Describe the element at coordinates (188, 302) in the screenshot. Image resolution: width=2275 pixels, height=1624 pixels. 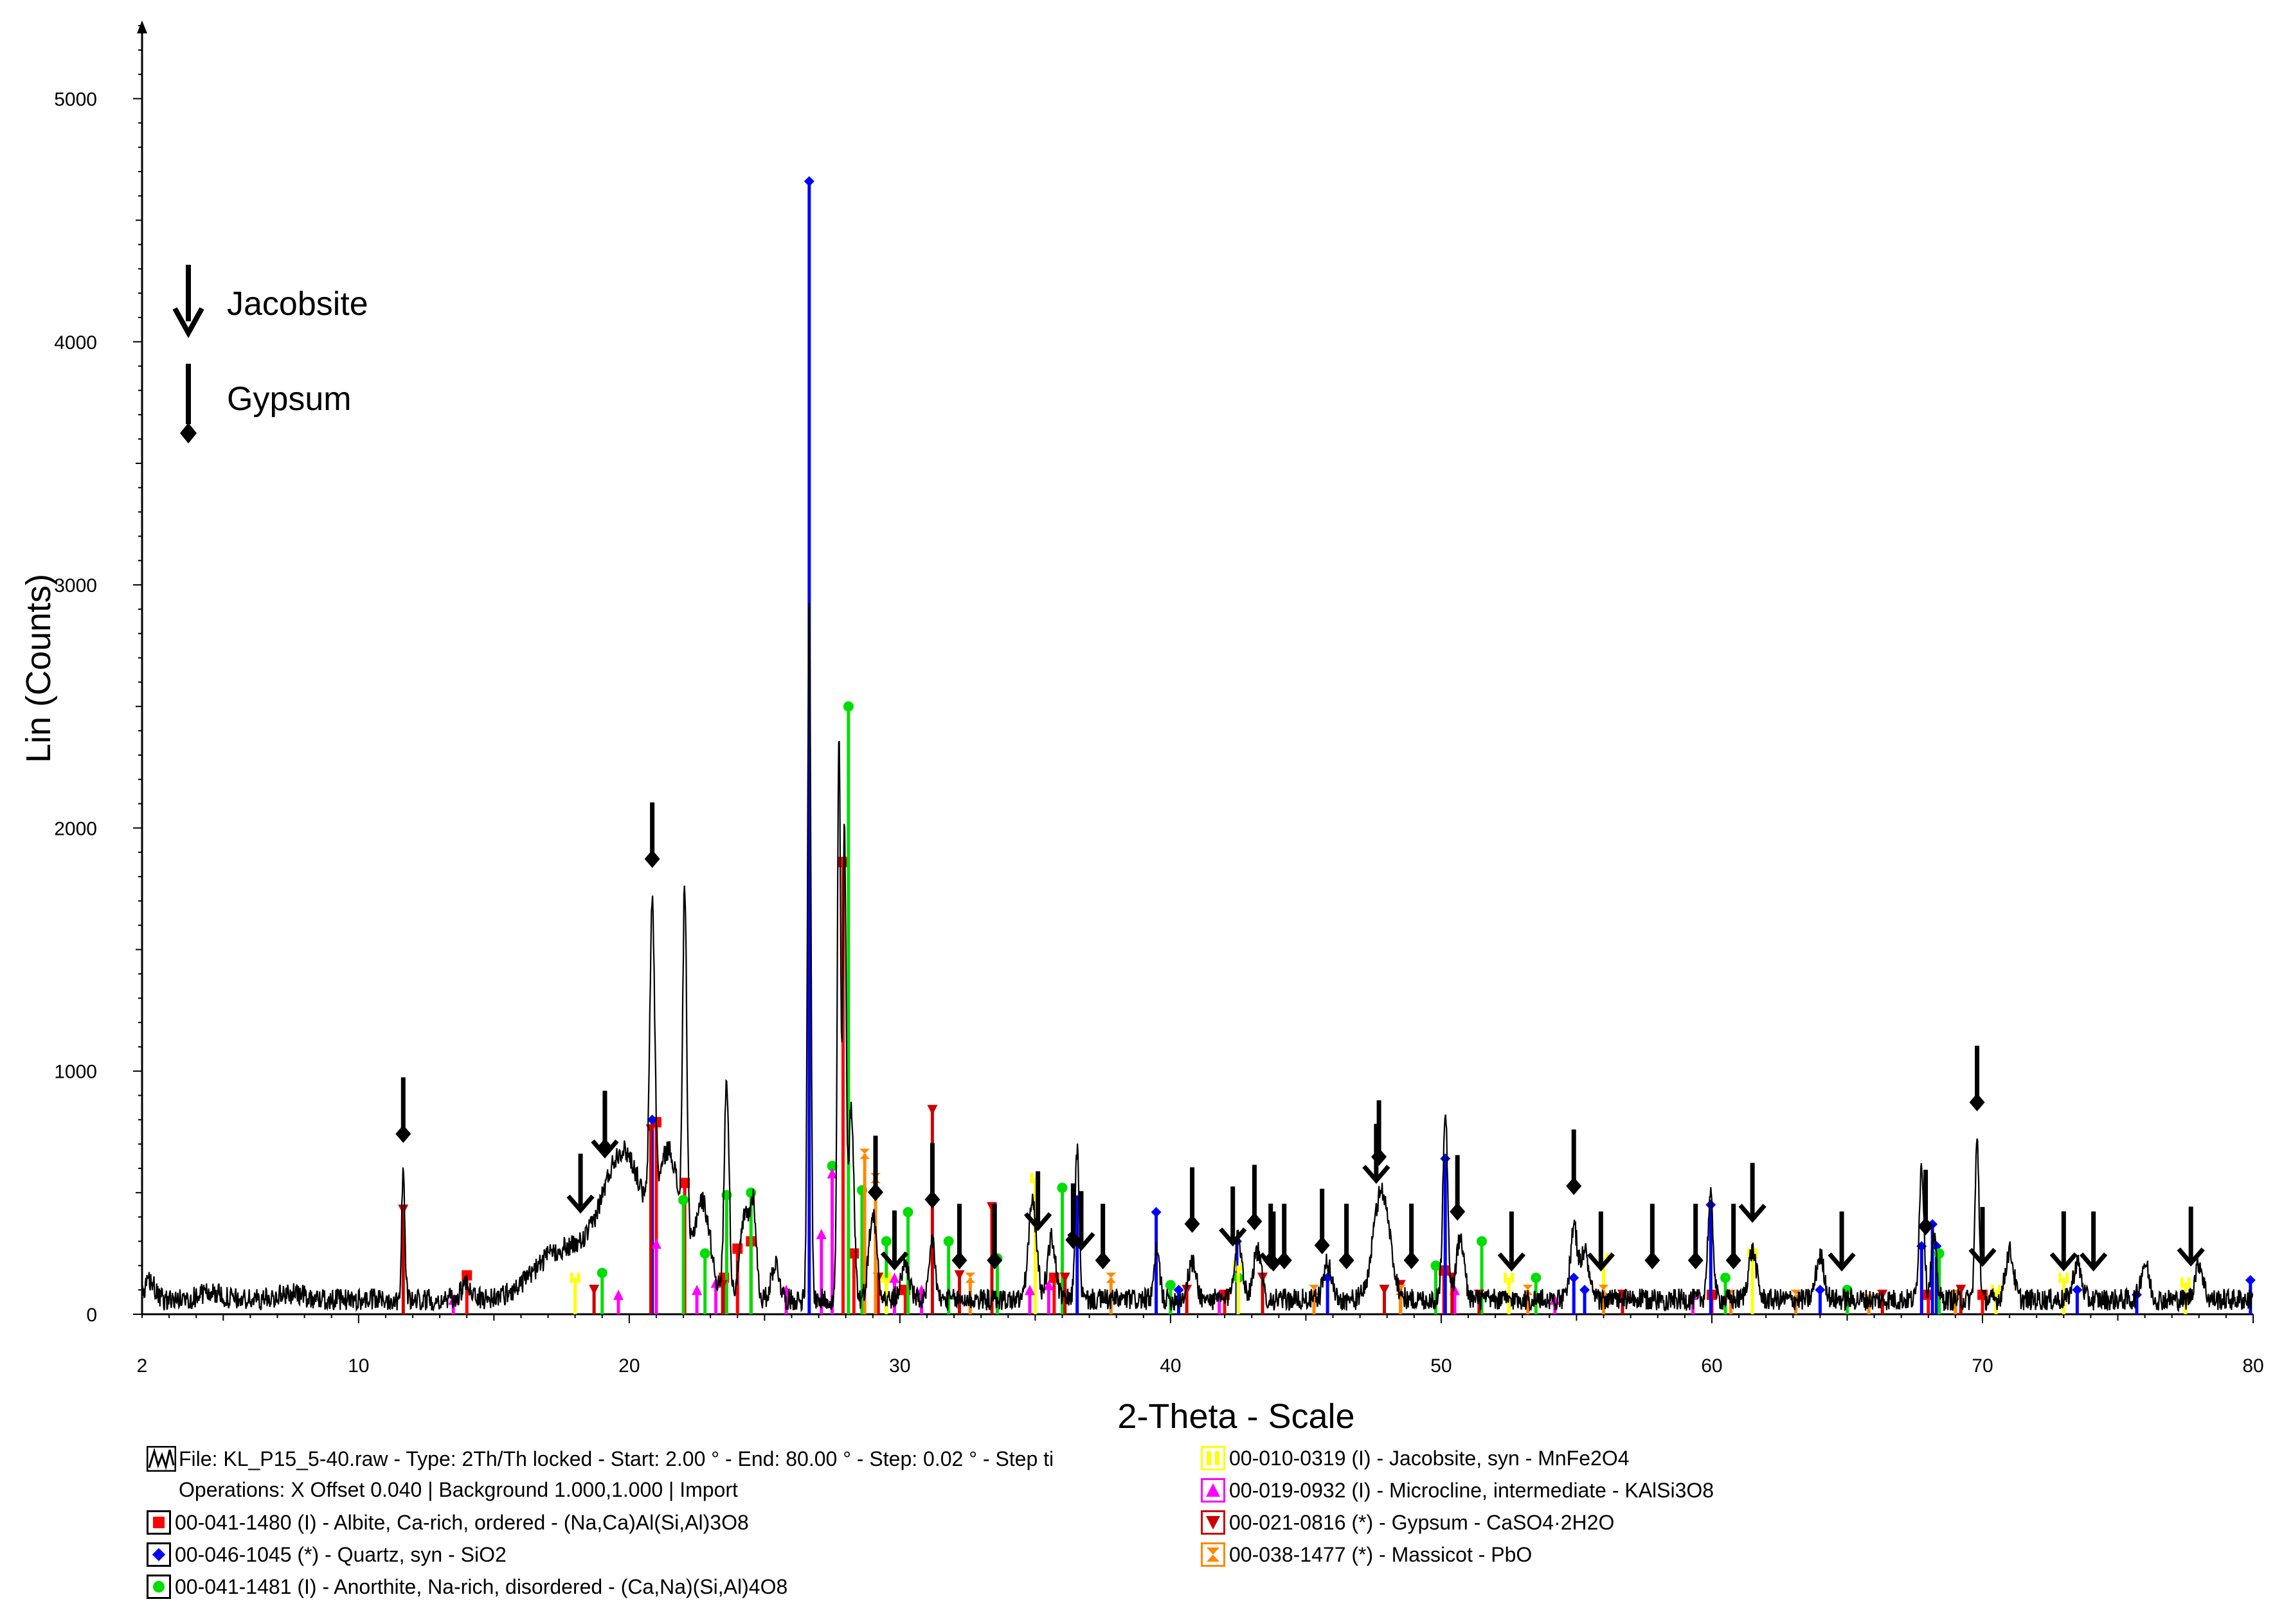
I see `jacobsite-key-arrow-icon` at that location.